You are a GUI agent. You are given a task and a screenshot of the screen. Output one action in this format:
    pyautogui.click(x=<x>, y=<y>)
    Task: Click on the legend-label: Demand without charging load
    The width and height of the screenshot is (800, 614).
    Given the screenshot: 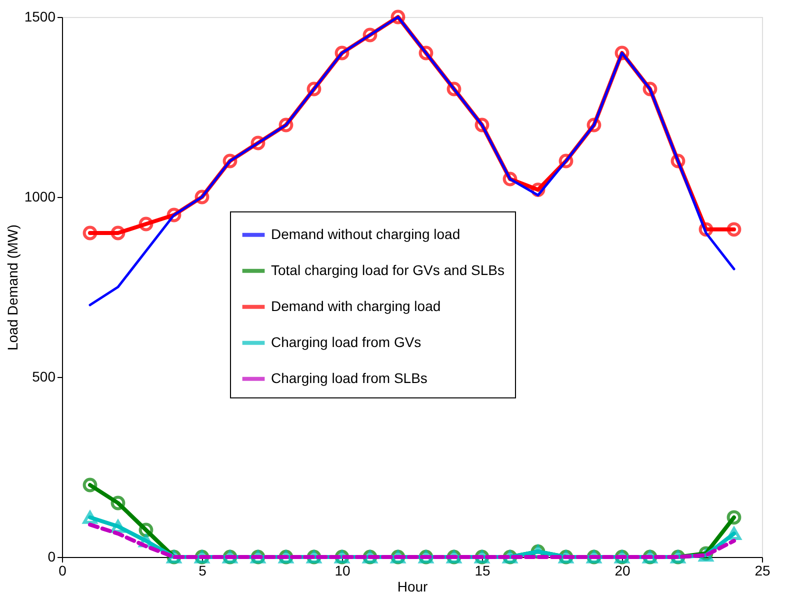 What is the action you would take?
    pyautogui.click(x=365, y=234)
    